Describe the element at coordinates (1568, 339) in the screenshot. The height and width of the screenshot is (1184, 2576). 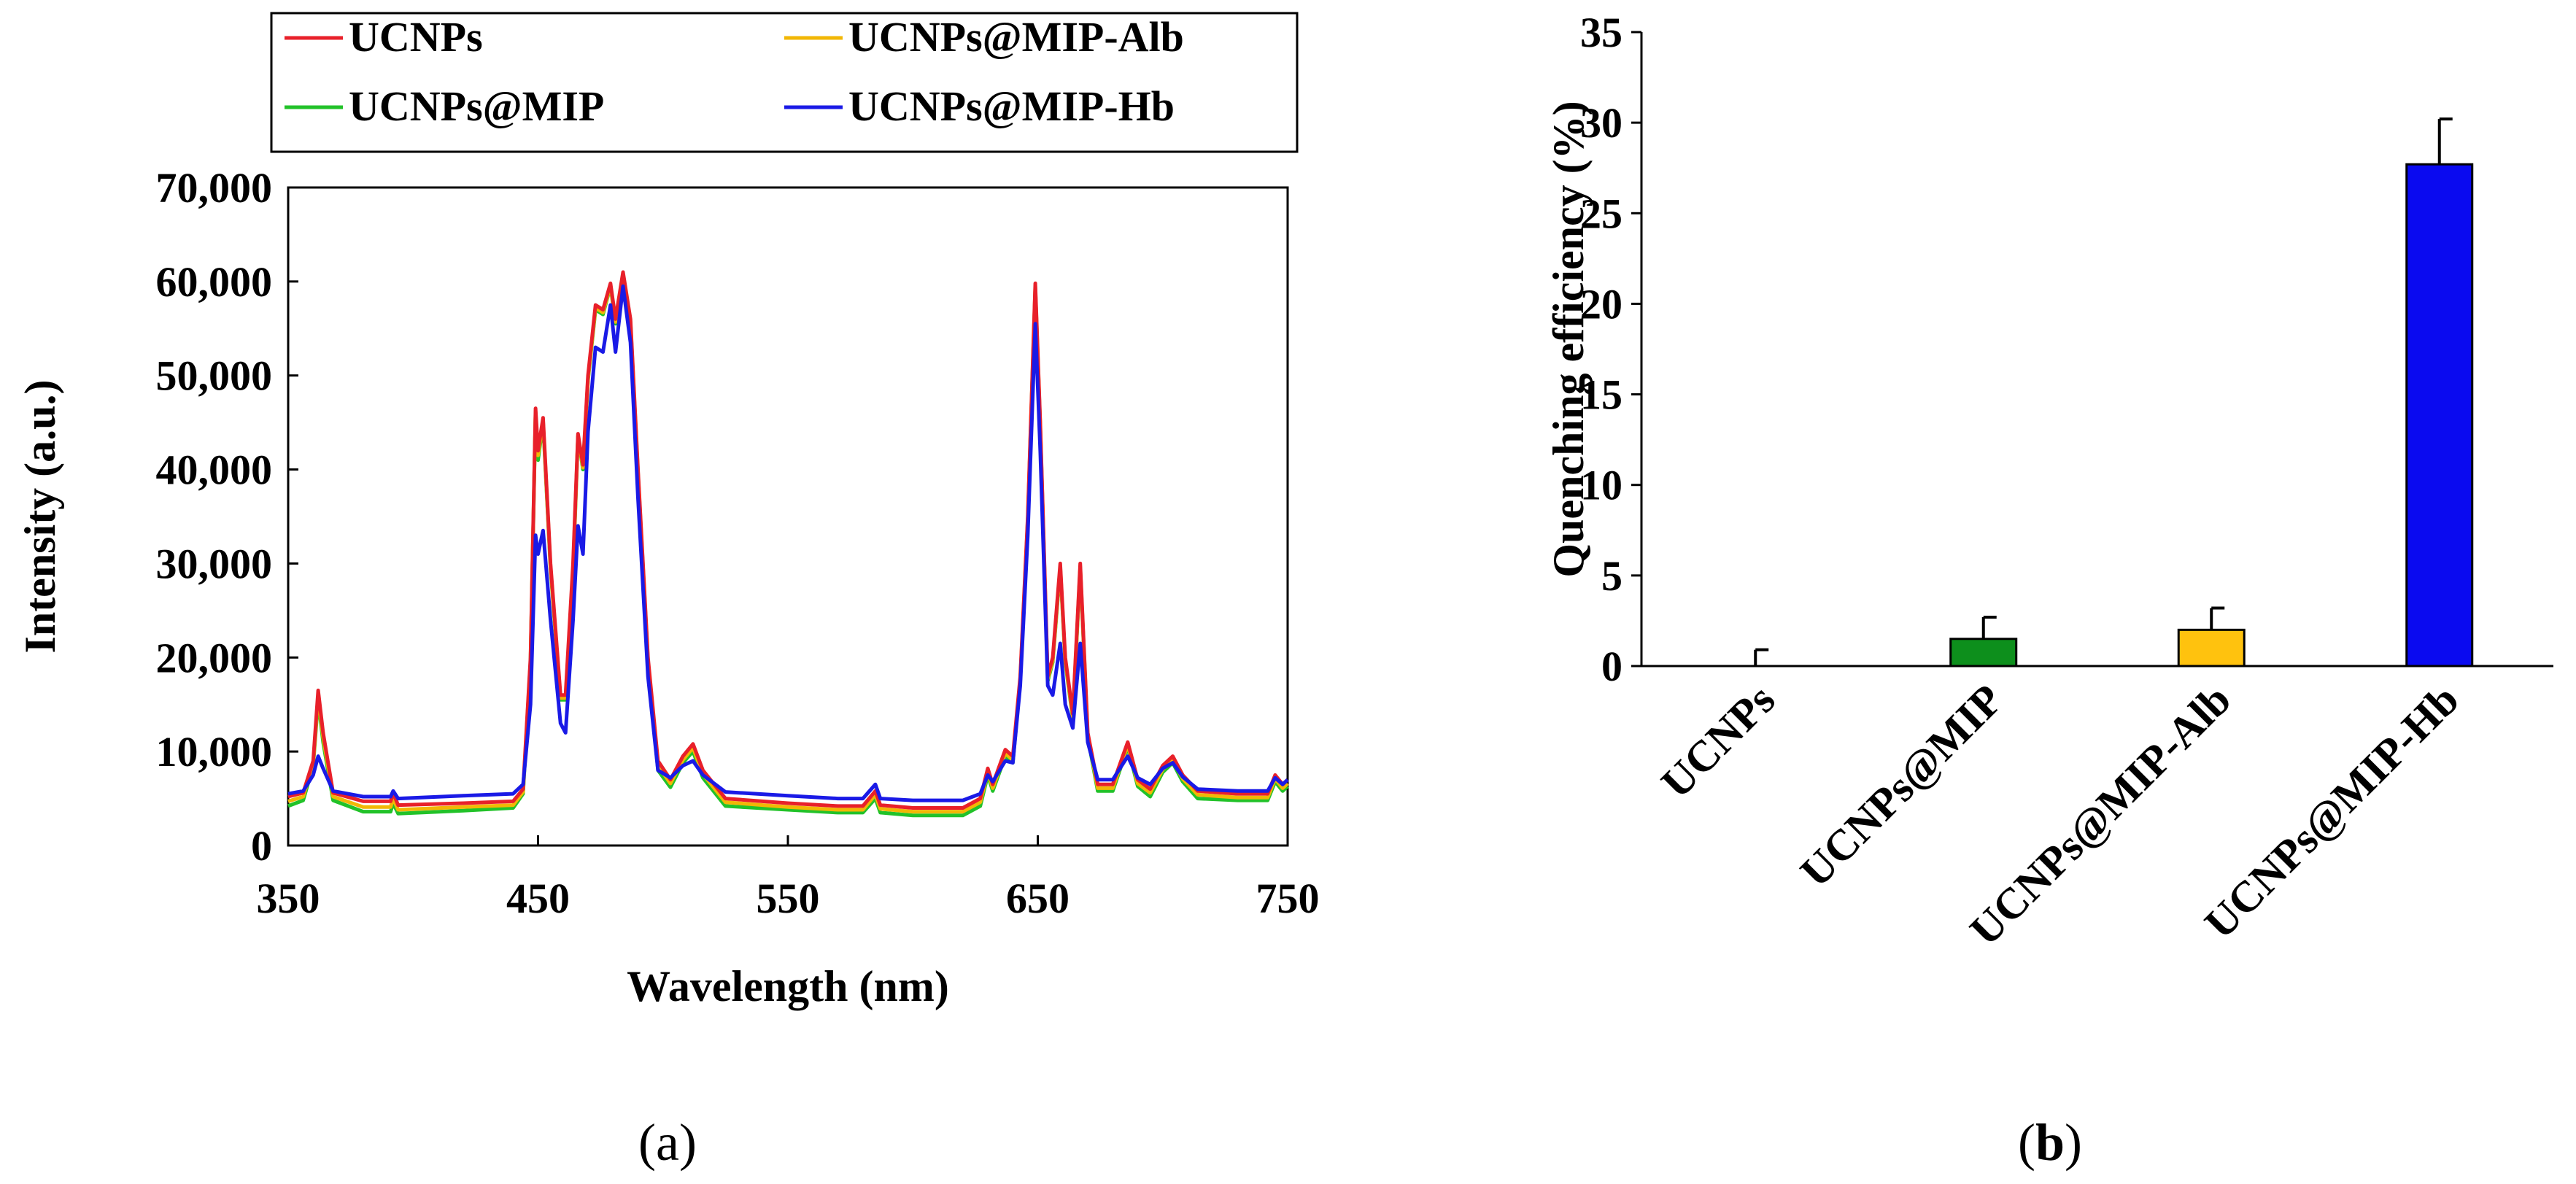
I see `y-axis-label-b: Quenching efficiency (%)` at that location.